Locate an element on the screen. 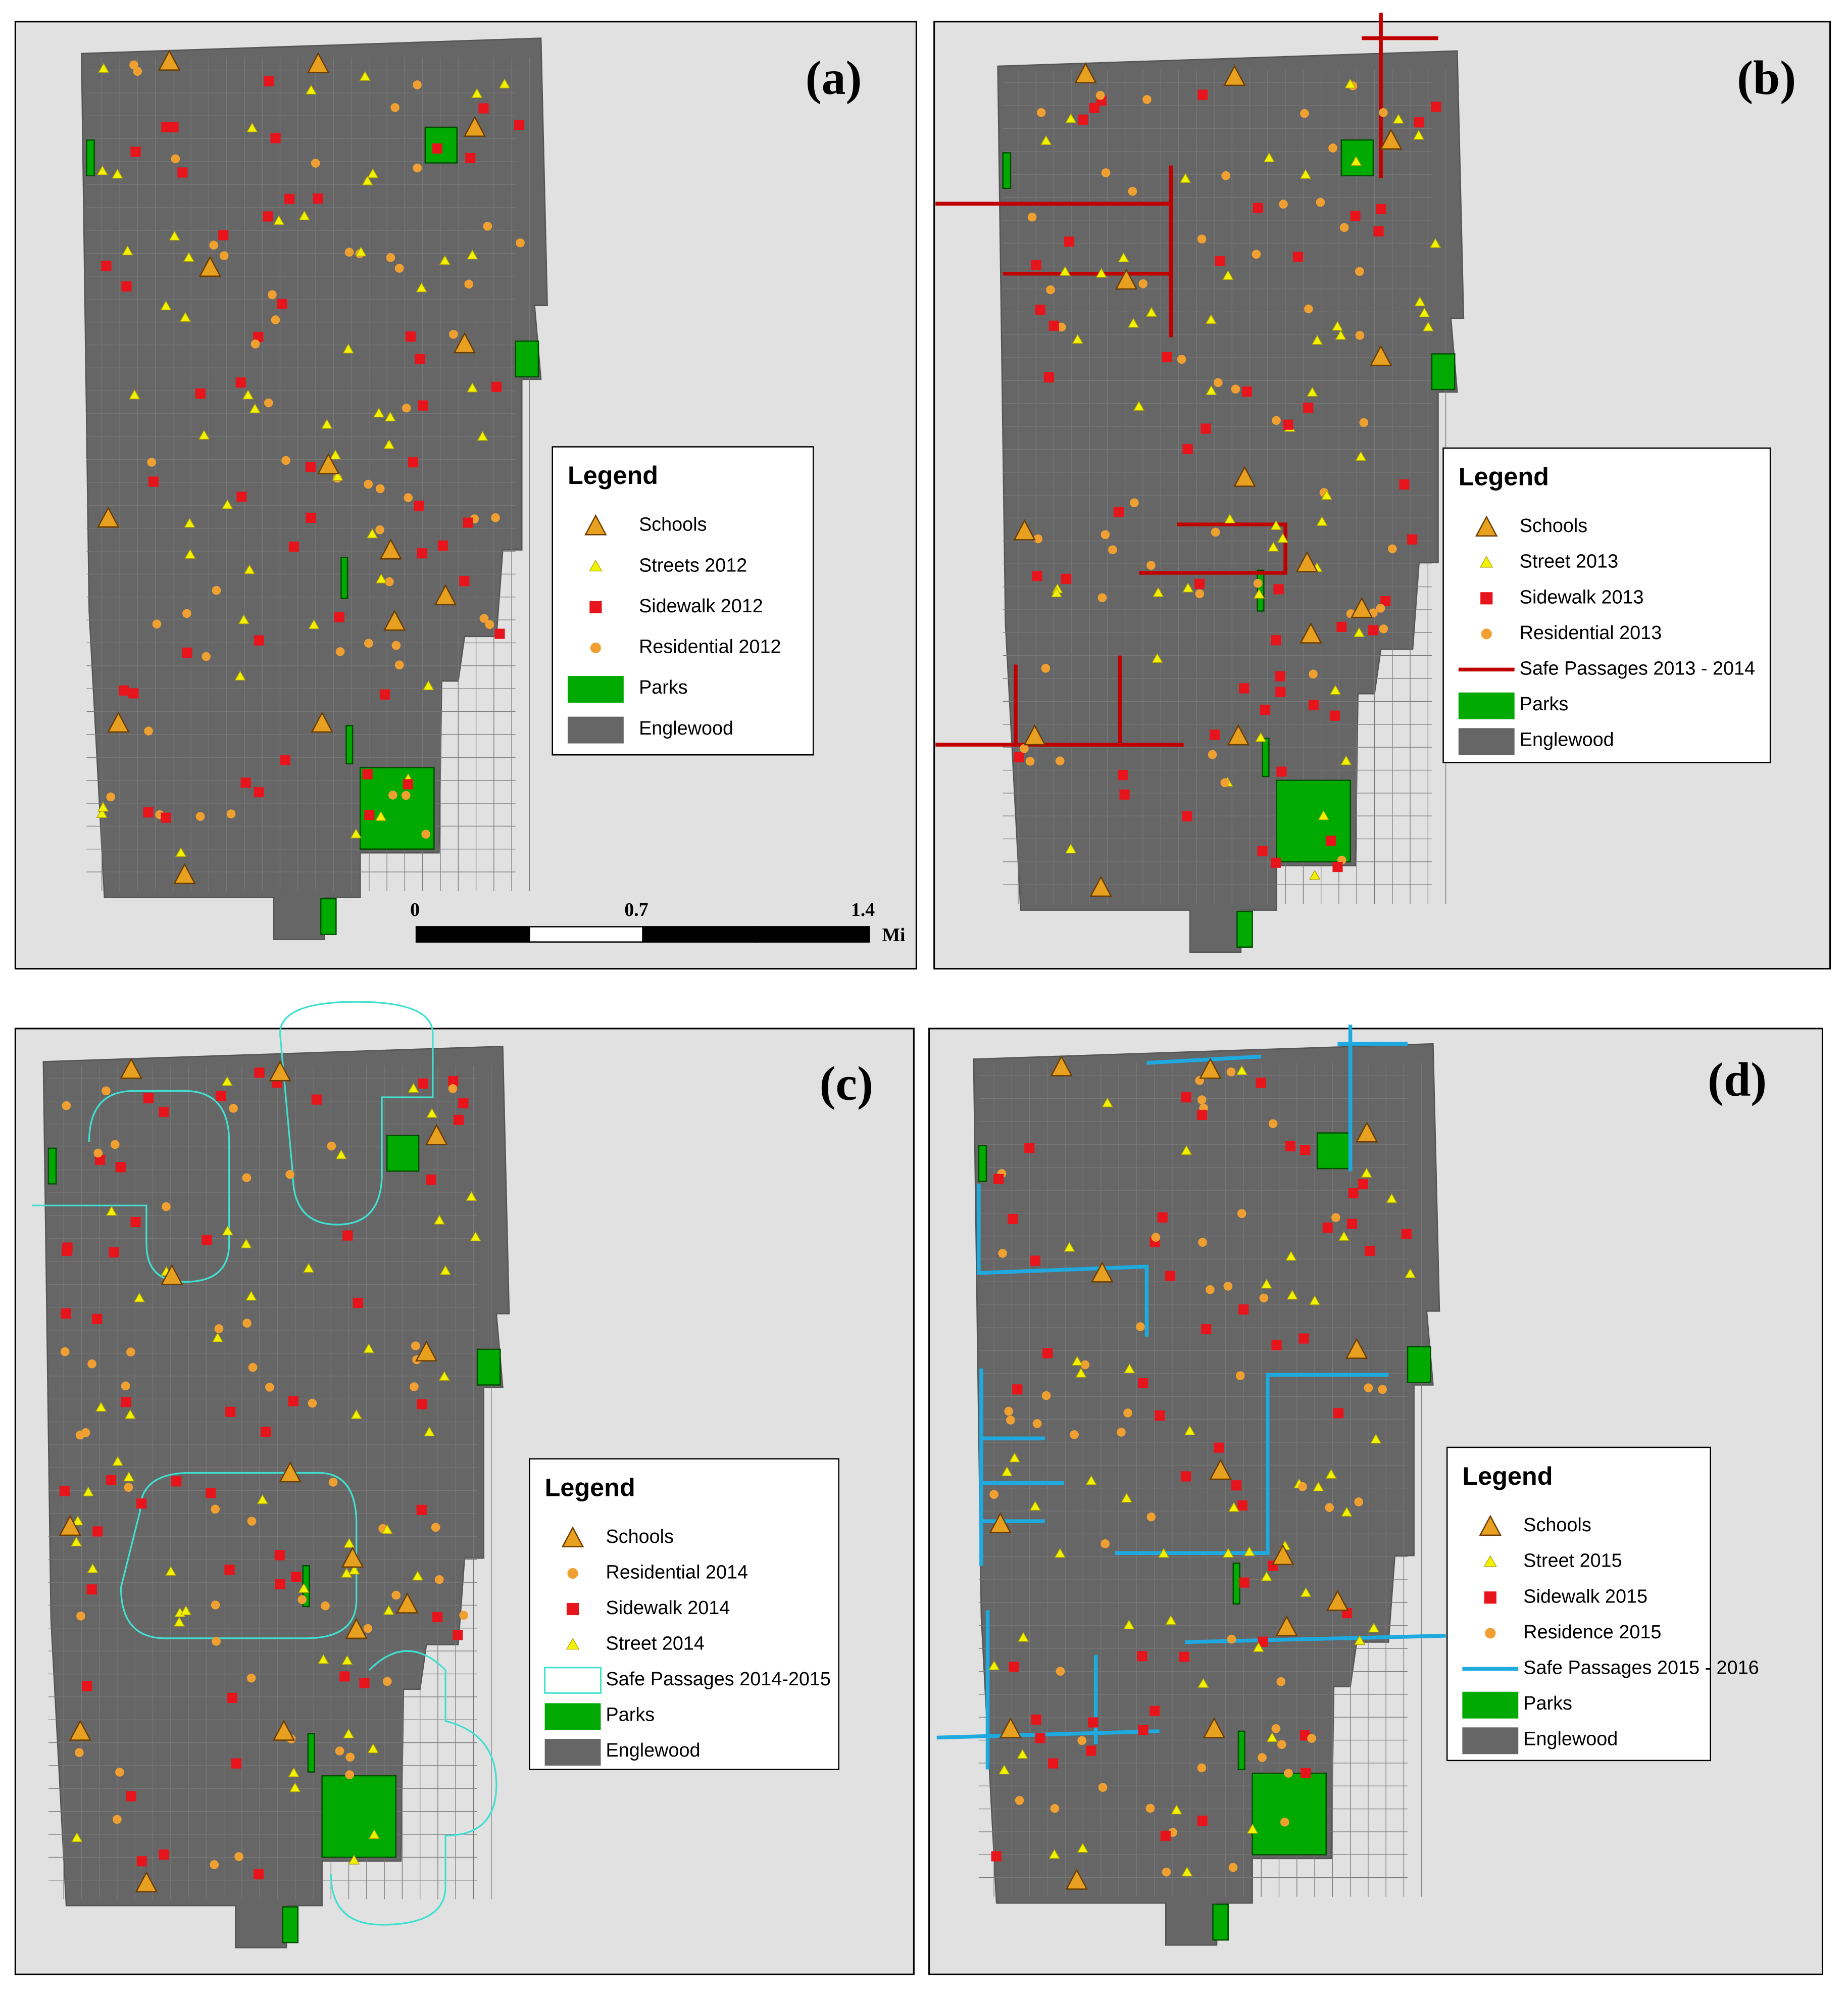  legend-label: Englewood is located at coordinates (686, 728).